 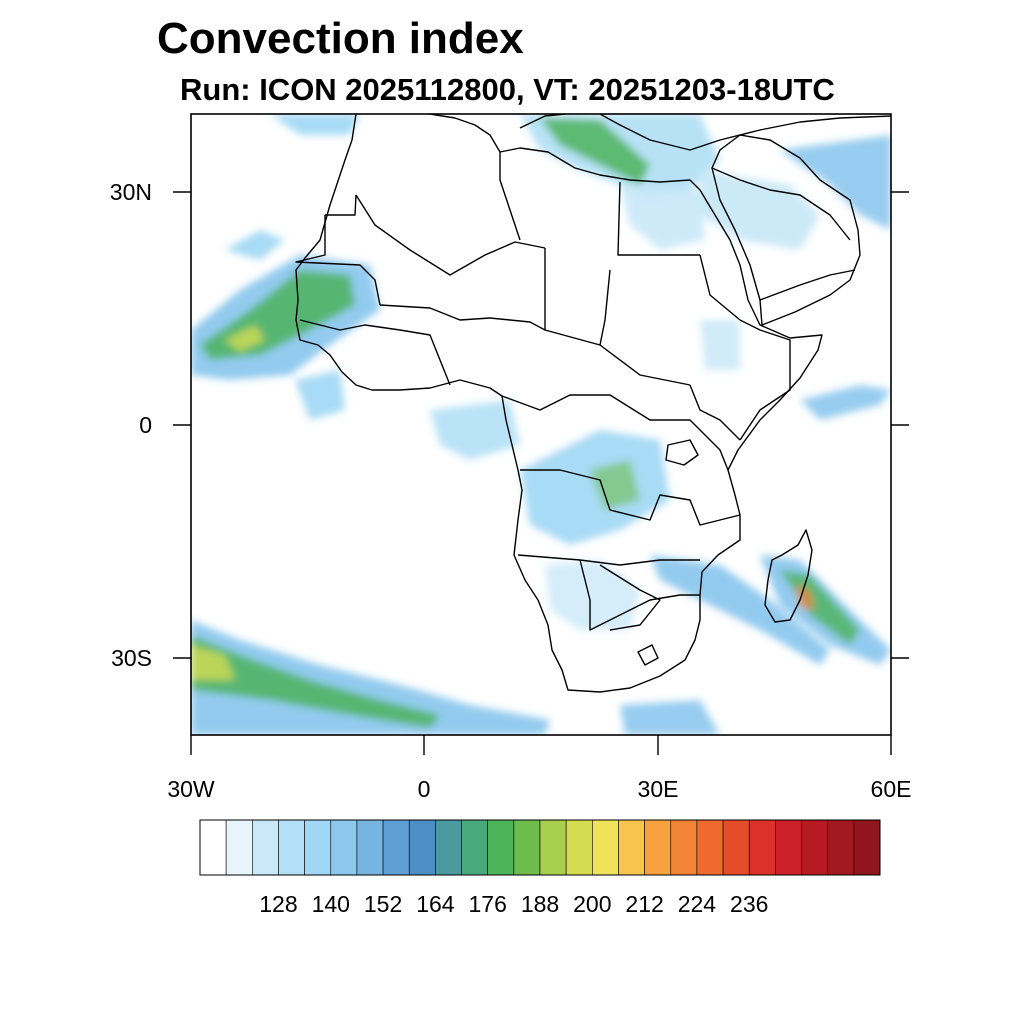 What do you see at coordinates (630, 597) in the screenshot?
I see `border-botswana` at bounding box center [630, 597].